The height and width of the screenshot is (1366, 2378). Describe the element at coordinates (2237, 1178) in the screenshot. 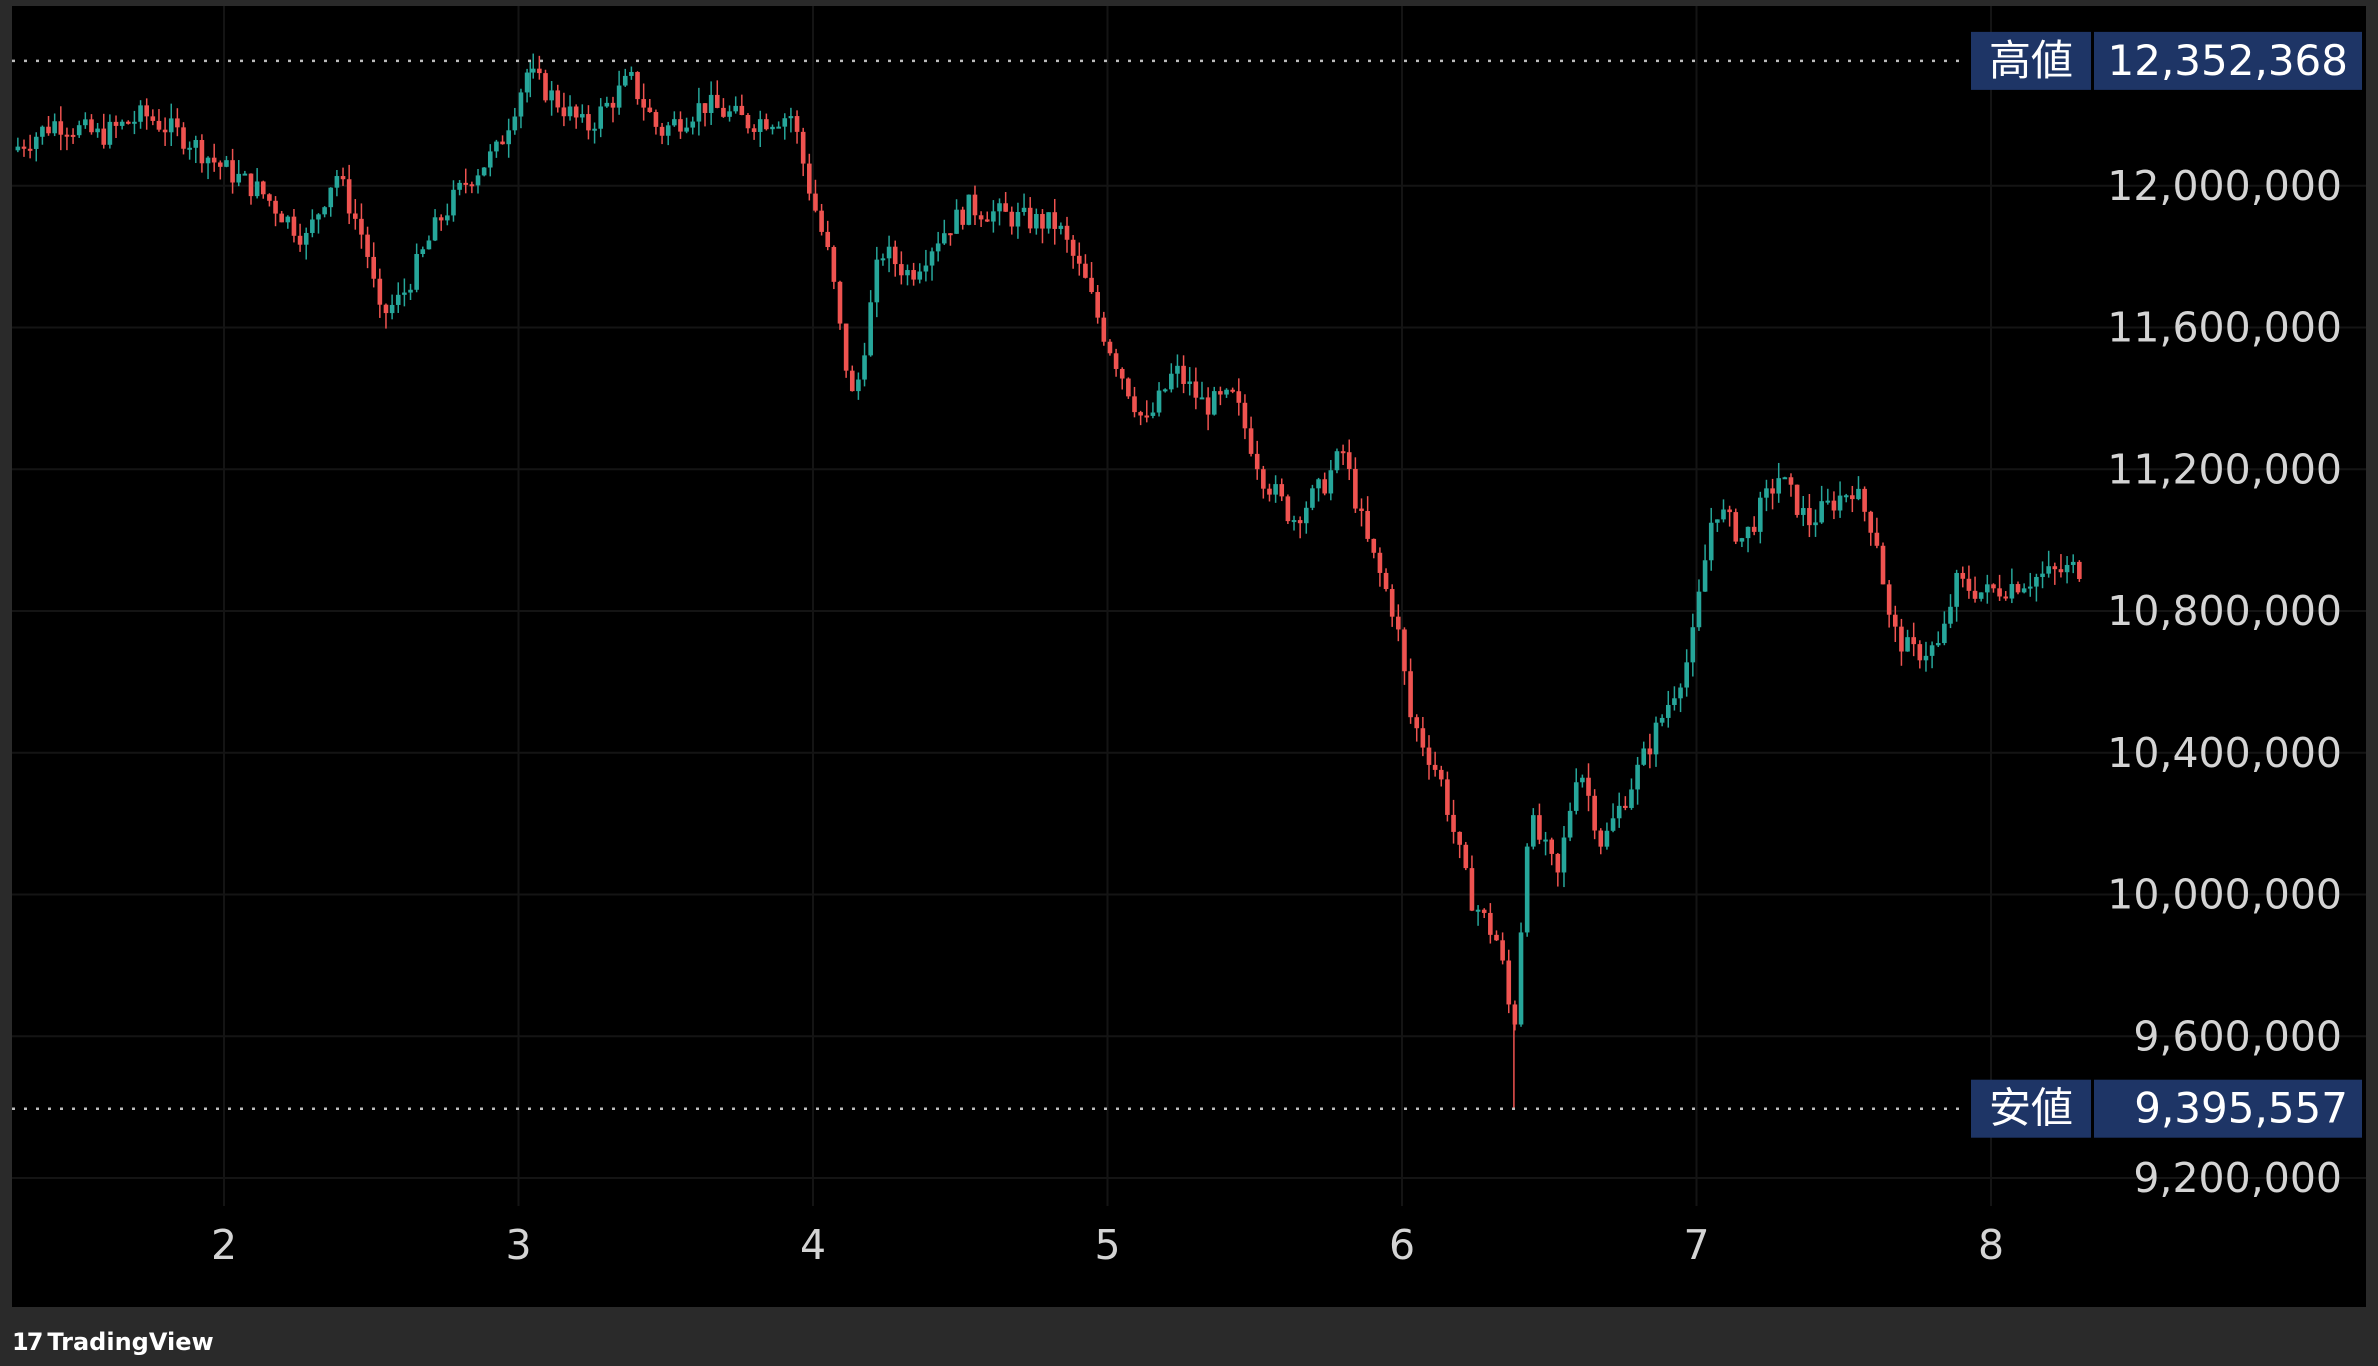

I see `y-tick-label: 9,200,000` at that location.